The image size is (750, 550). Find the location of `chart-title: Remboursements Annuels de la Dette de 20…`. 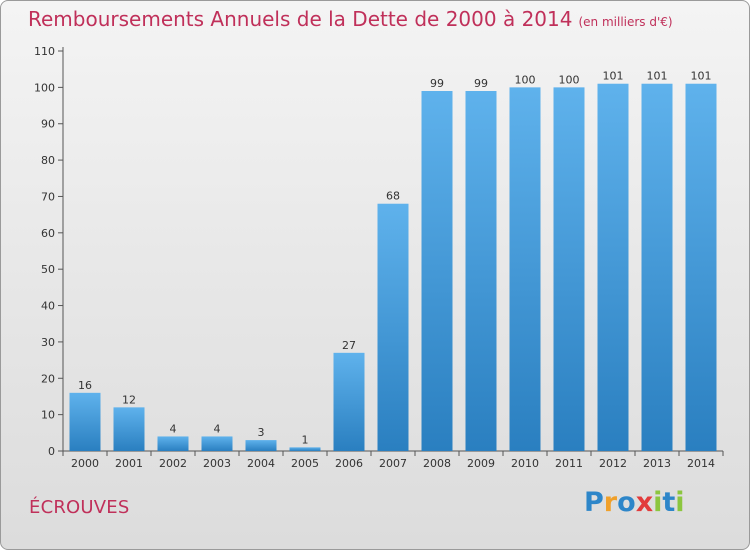

chart-title: Remboursements Annuels de la Dette de 20… is located at coordinates (350, 19).